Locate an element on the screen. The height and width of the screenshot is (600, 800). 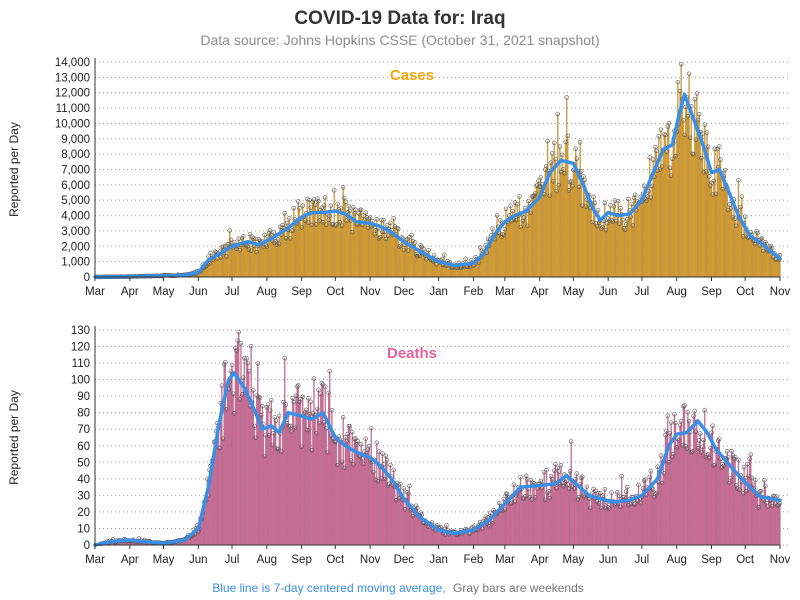
x-tick-label: Jun is located at coordinates (198, 560).